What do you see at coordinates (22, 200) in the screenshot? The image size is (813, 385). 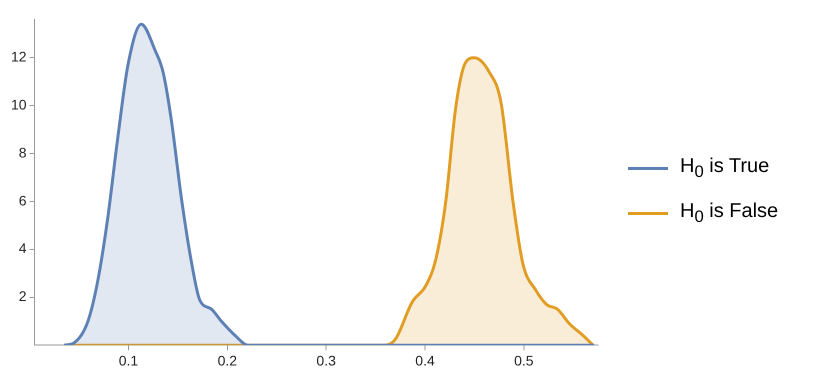 I see `y-tick-label: 6` at bounding box center [22, 200].